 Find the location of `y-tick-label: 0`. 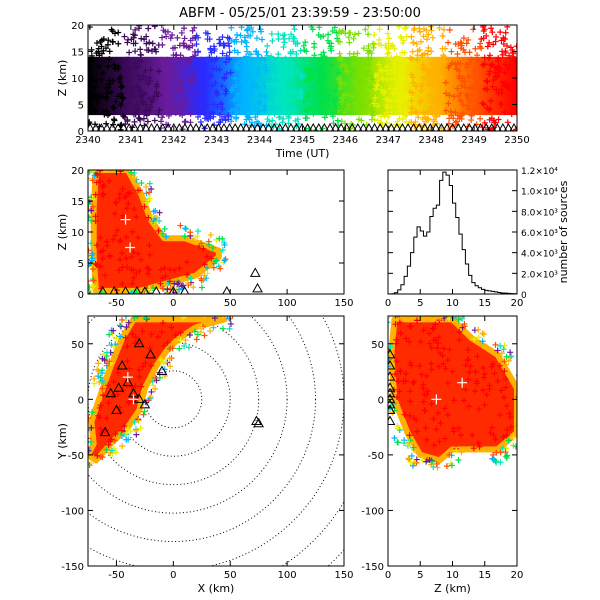

y-tick-label: 0 is located at coordinates (81, 132).